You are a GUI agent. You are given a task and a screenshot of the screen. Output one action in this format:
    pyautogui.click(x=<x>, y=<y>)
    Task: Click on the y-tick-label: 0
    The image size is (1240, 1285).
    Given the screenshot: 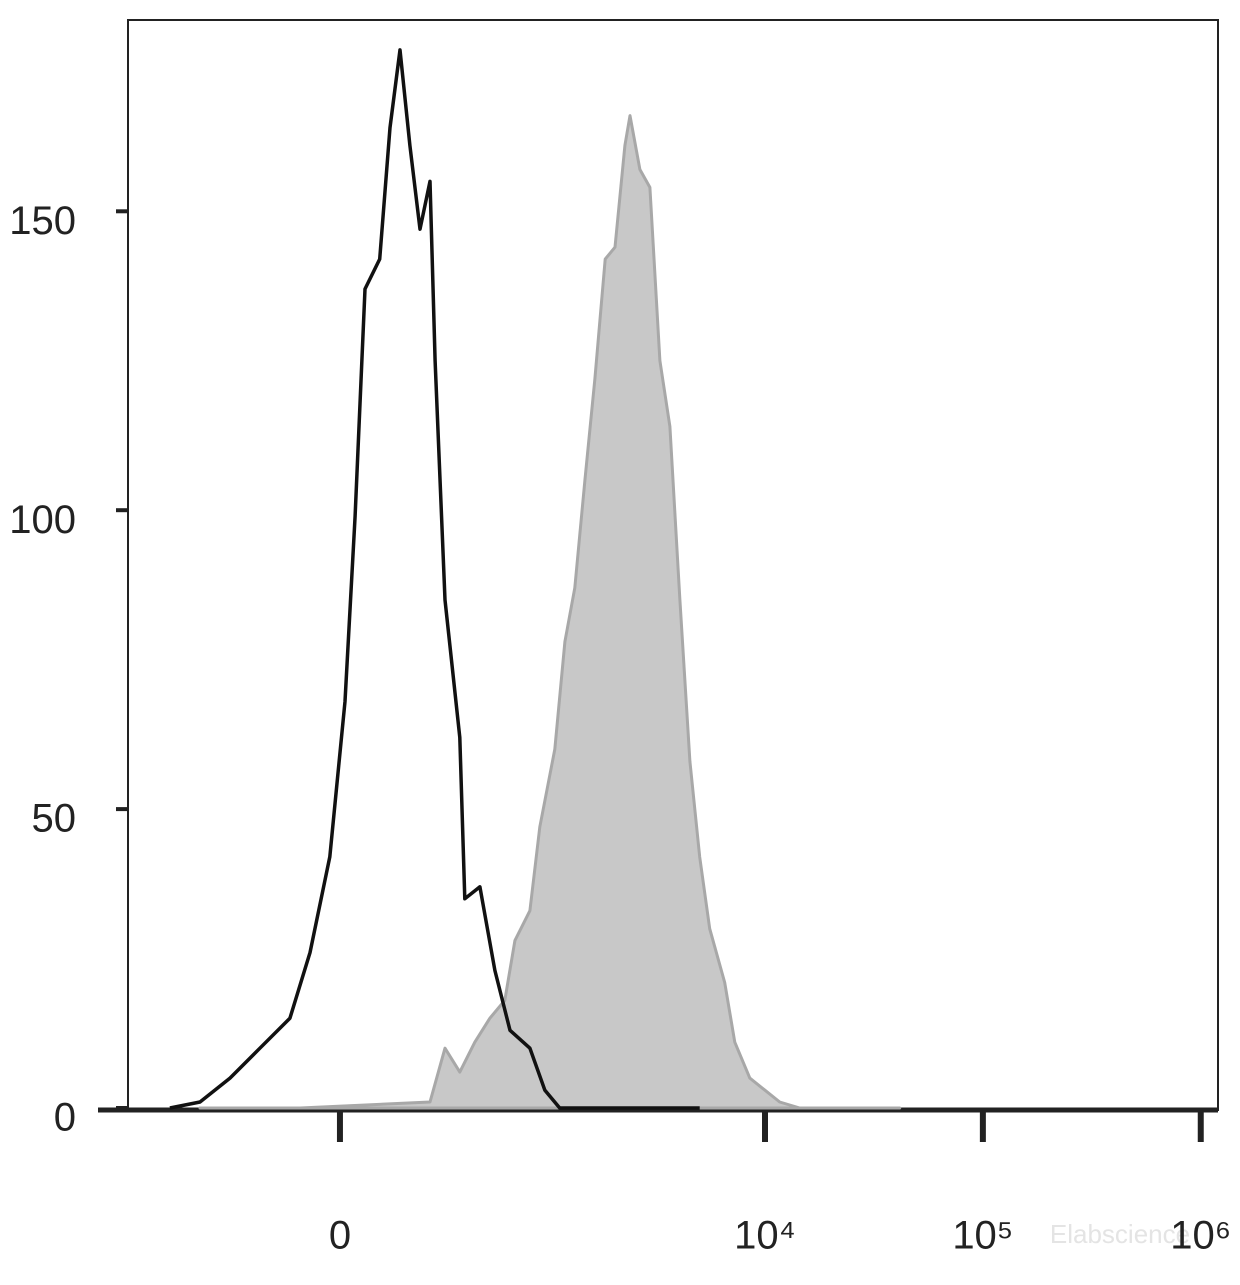 What is the action you would take?
    pyautogui.click(x=65, y=1118)
    